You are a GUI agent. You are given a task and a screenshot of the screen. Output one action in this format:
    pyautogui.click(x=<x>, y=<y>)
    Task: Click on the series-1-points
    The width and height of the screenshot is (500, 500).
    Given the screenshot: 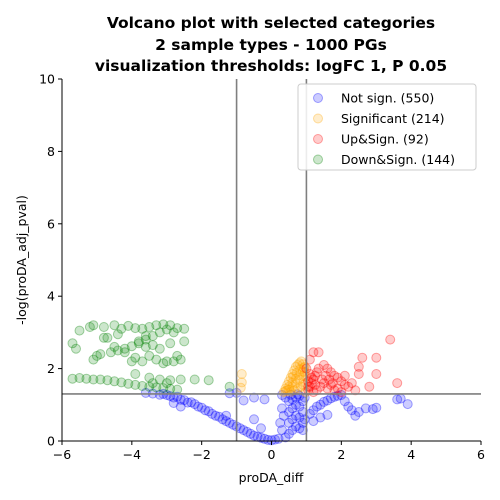 What is the action you would take?
    pyautogui.click(x=273, y=377)
    